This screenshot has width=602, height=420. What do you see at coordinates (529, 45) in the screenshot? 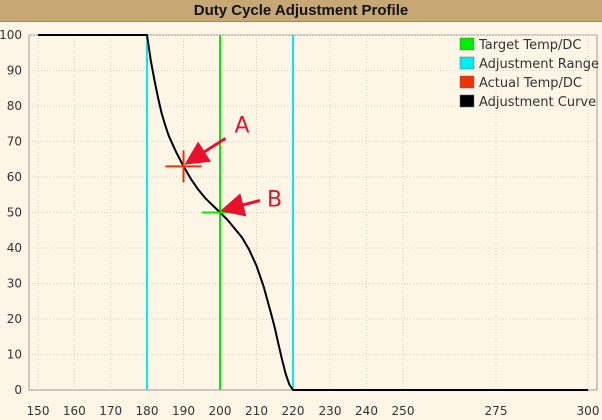
I see `legend-label: Target Temp/DC` at bounding box center [529, 45].